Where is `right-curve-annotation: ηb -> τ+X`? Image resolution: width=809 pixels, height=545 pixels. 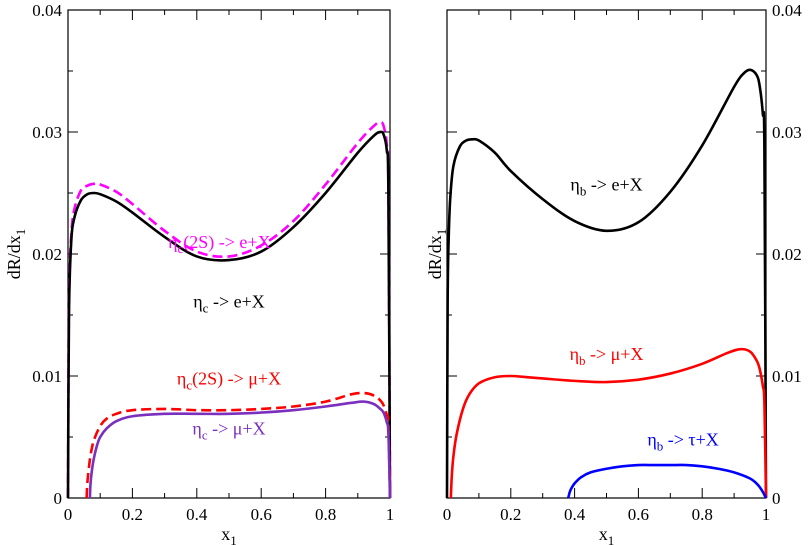 right-curve-annotation: ηb -> τ+X is located at coordinates (682, 442).